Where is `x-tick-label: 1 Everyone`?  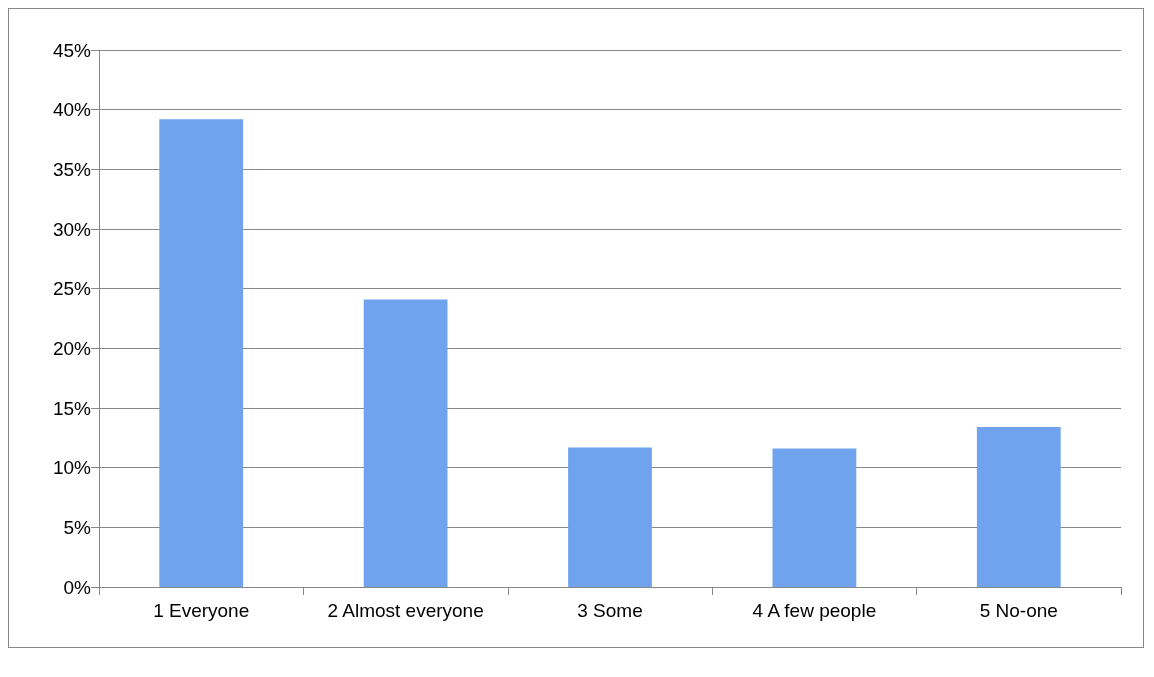
x-tick-label: 1 Everyone is located at coordinates (201, 610).